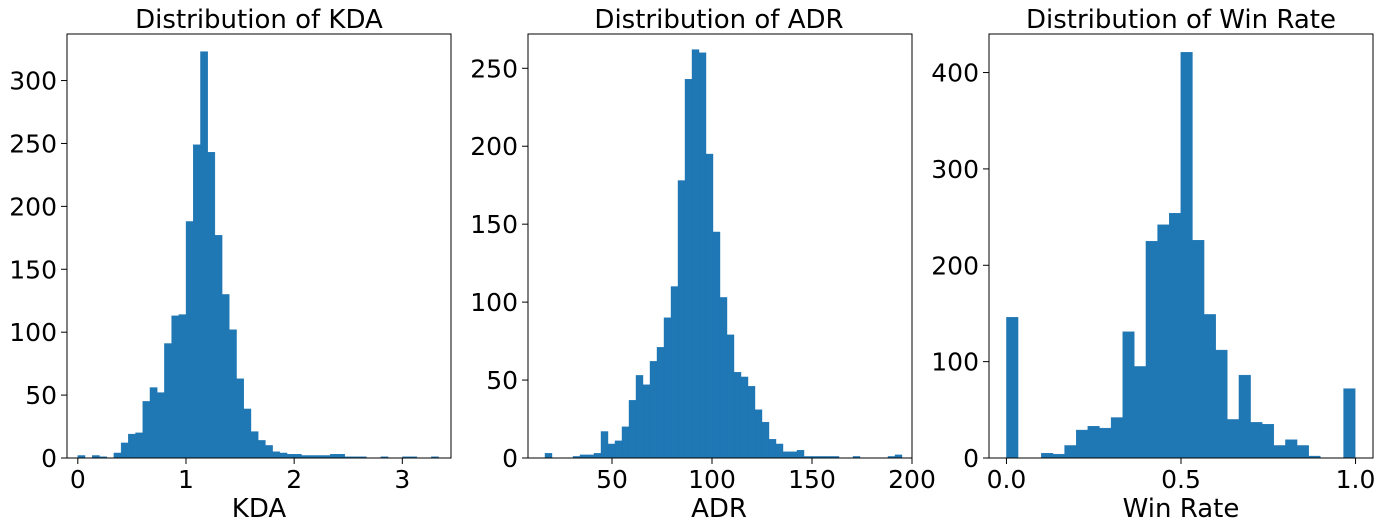  I want to click on kda-y-tick-label: 300, so click(33, 81).